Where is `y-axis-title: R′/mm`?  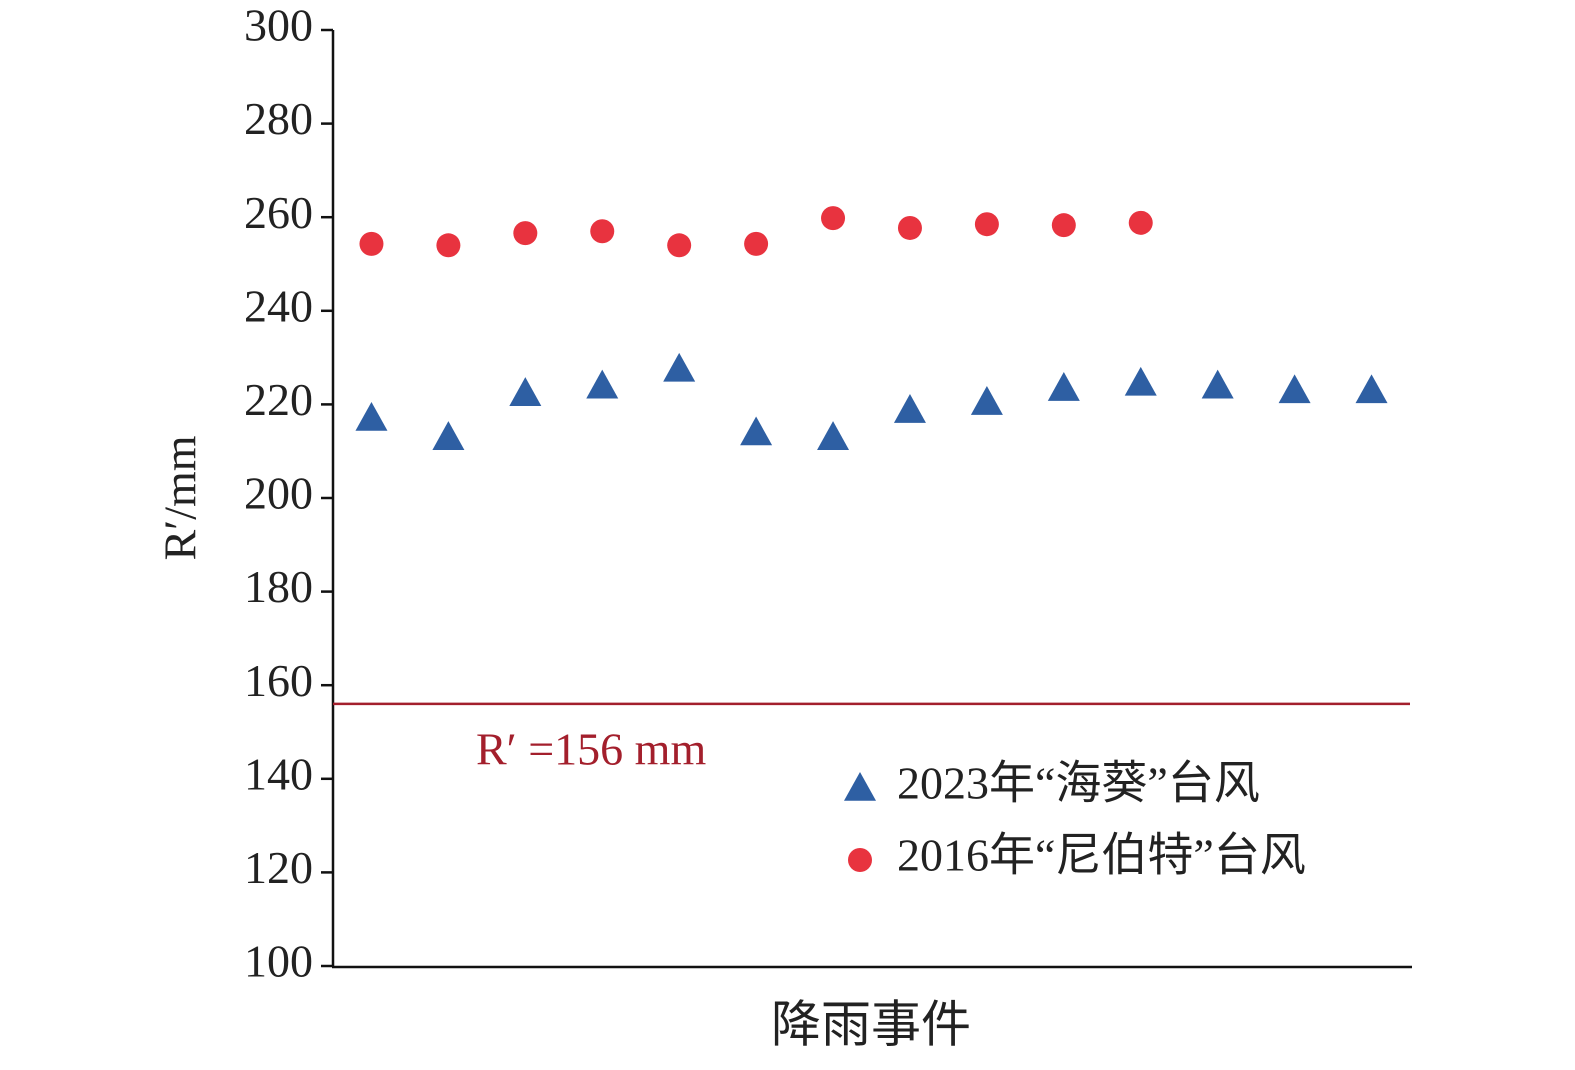 y-axis-title: R′/mm is located at coordinates (180, 497).